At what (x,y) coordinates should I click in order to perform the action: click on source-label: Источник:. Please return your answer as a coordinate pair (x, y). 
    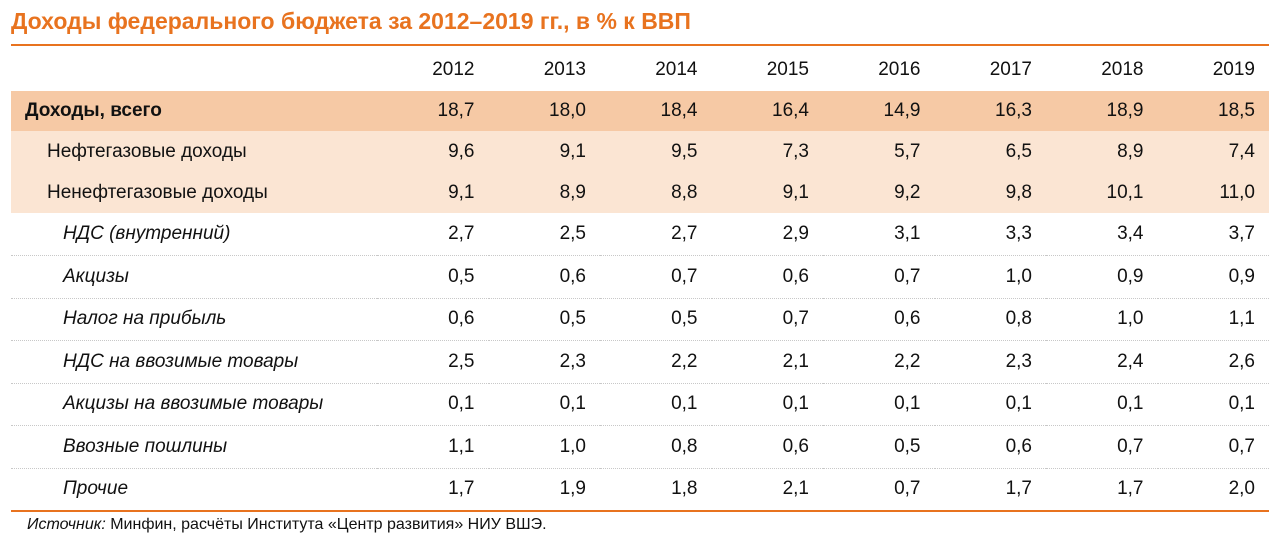
    Looking at the image, I should click on (66, 524).